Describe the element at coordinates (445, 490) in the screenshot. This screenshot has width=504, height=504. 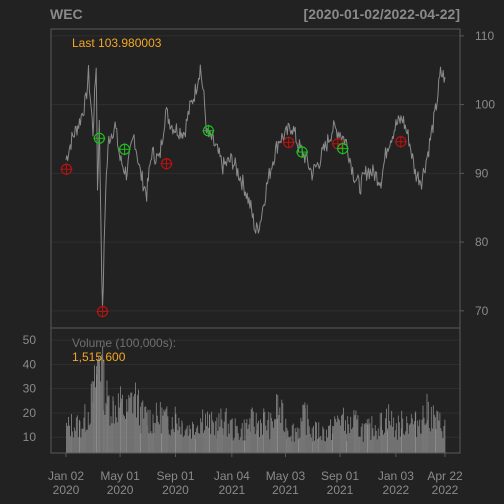
I see `x-tick-year-label: 2022` at that location.